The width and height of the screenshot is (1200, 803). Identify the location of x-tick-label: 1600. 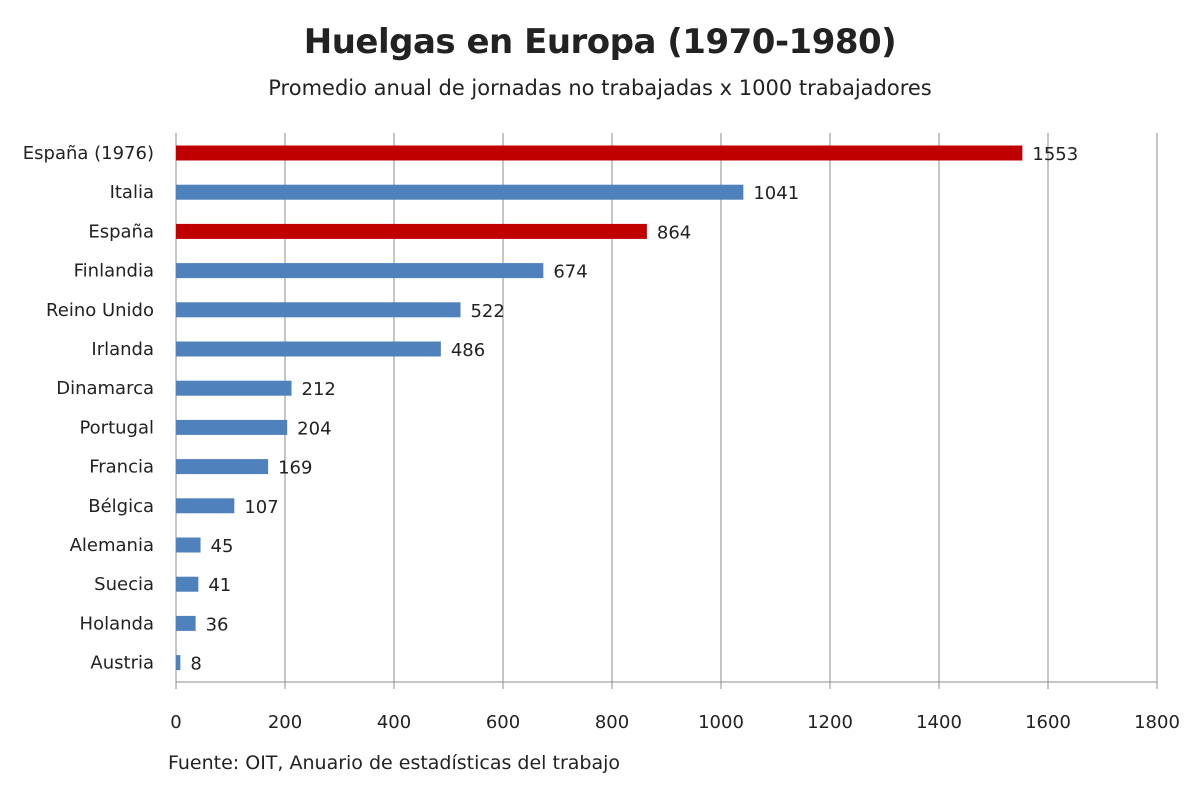
(1048, 722).